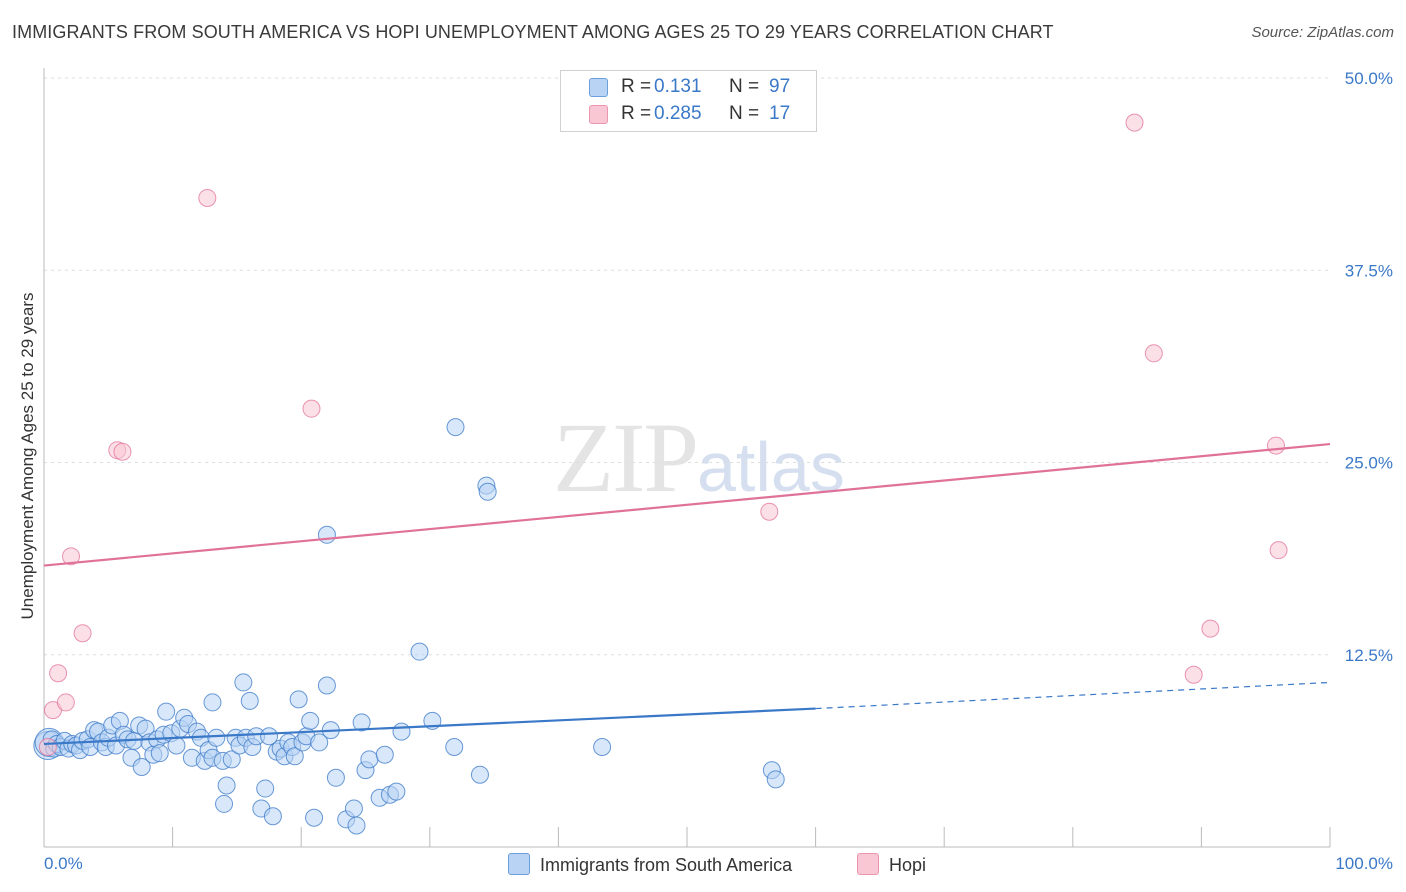 The height and width of the screenshot is (892, 1406). What do you see at coordinates (1322, 32) in the screenshot?
I see `source-label: Source: ZipAtlas.com` at bounding box center [1322, 32].